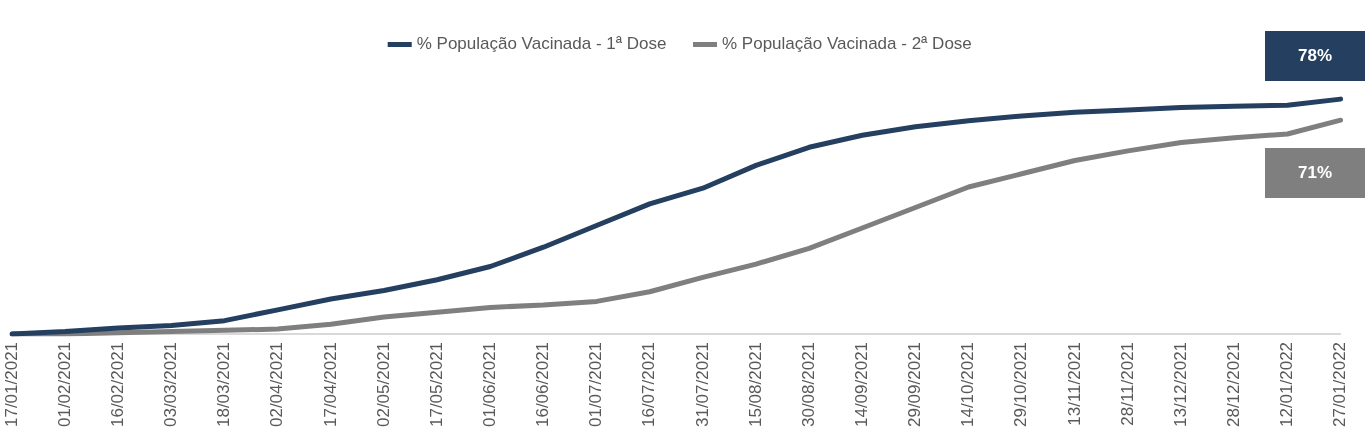 This screenshot has width=1369, height=435. I want to click on x-tick-label: 17/05/2021, so click(436, 384).